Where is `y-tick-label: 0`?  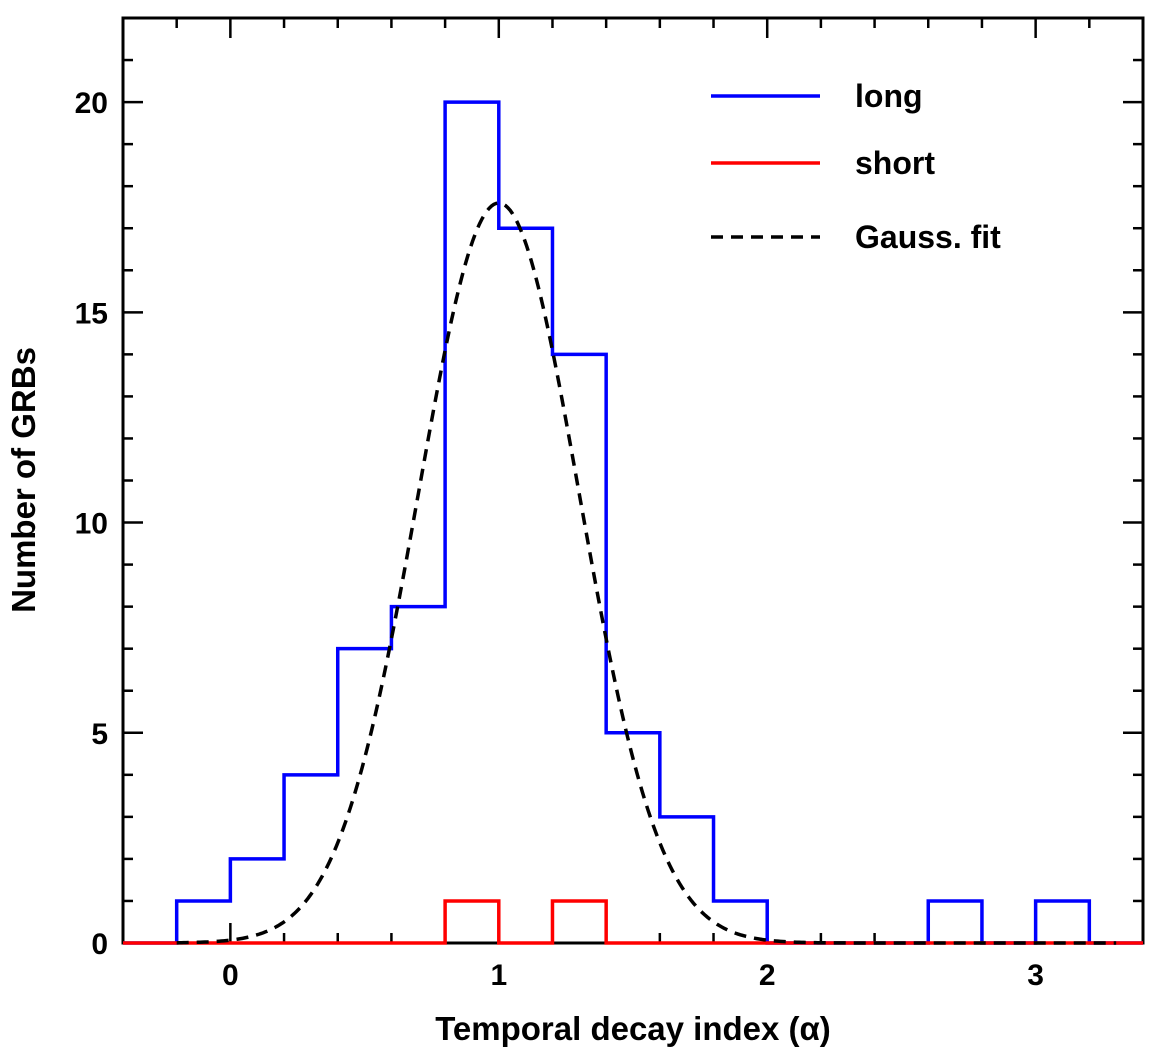
y-tick-label: 0 is located at coordinates (99, 944).